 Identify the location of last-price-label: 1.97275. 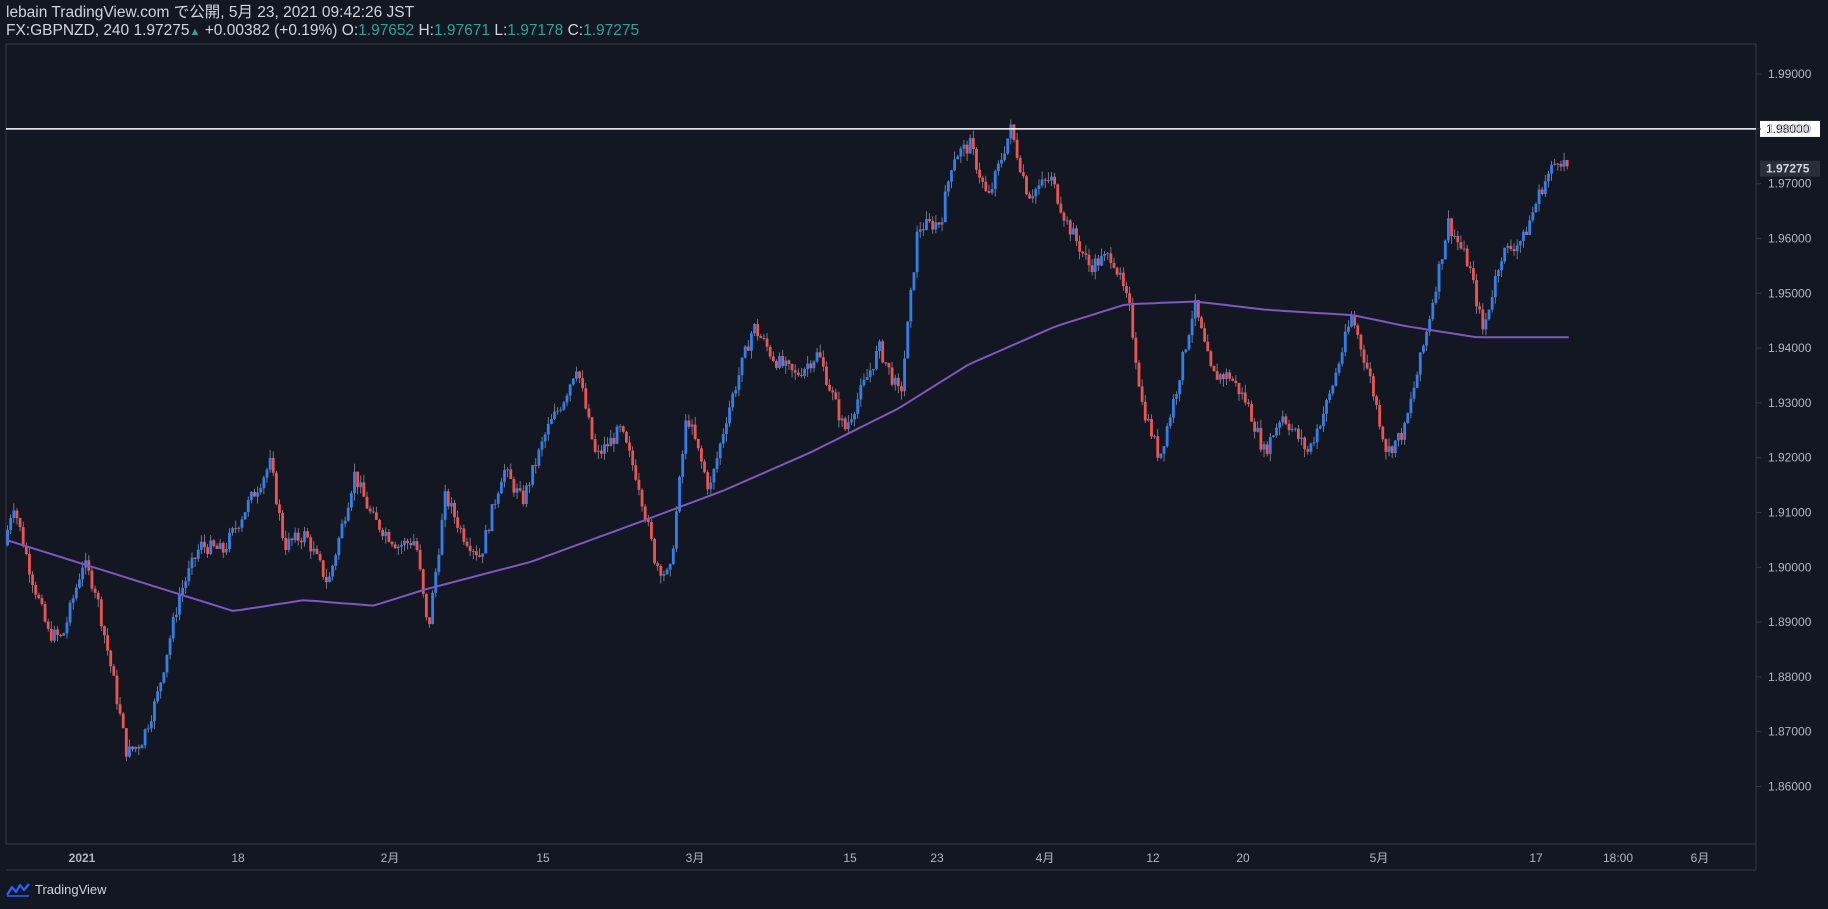
(1788, 169).